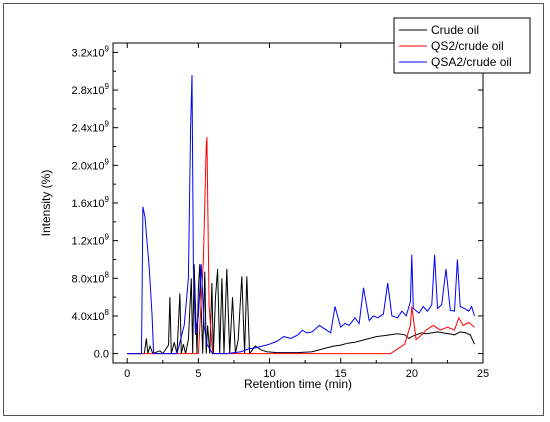 The height and width of the screenshot is (422, 550). What do you see at coordinates (341, 374) in the screenshot?
I see `x-tick-label: 15` at bounding box center [341, 374].